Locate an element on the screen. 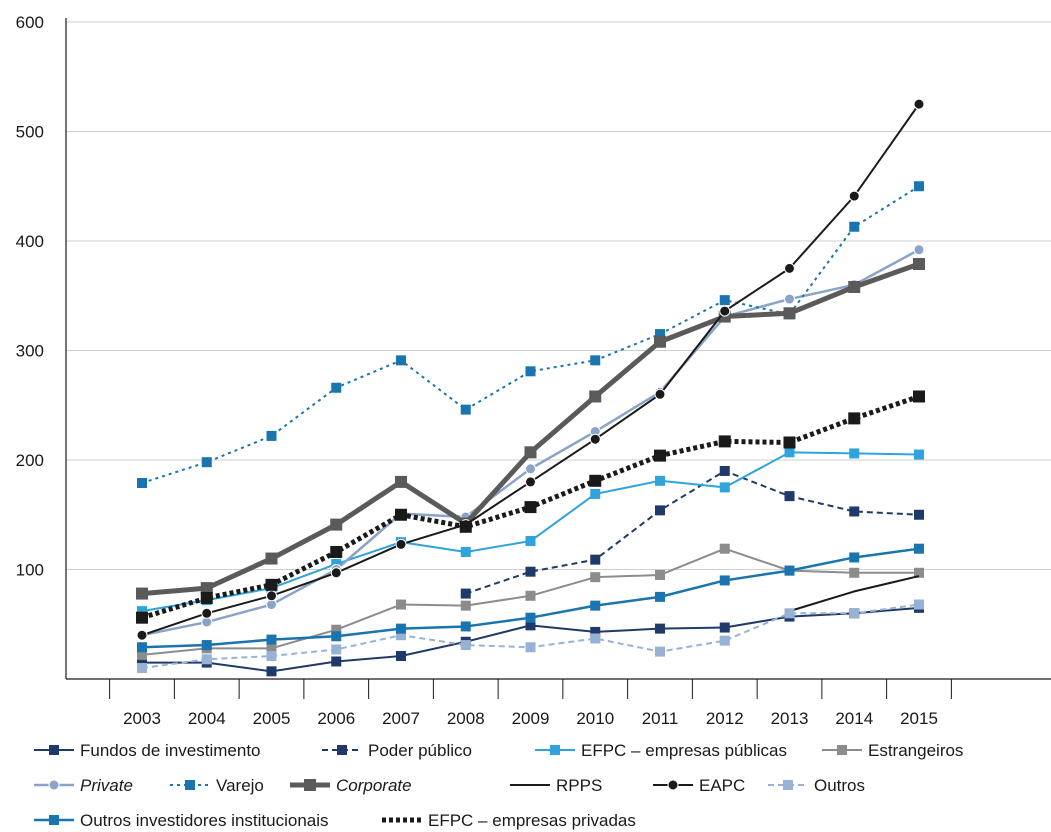  legend-item-varejo: Varejo is located at coordinates (217, 785).